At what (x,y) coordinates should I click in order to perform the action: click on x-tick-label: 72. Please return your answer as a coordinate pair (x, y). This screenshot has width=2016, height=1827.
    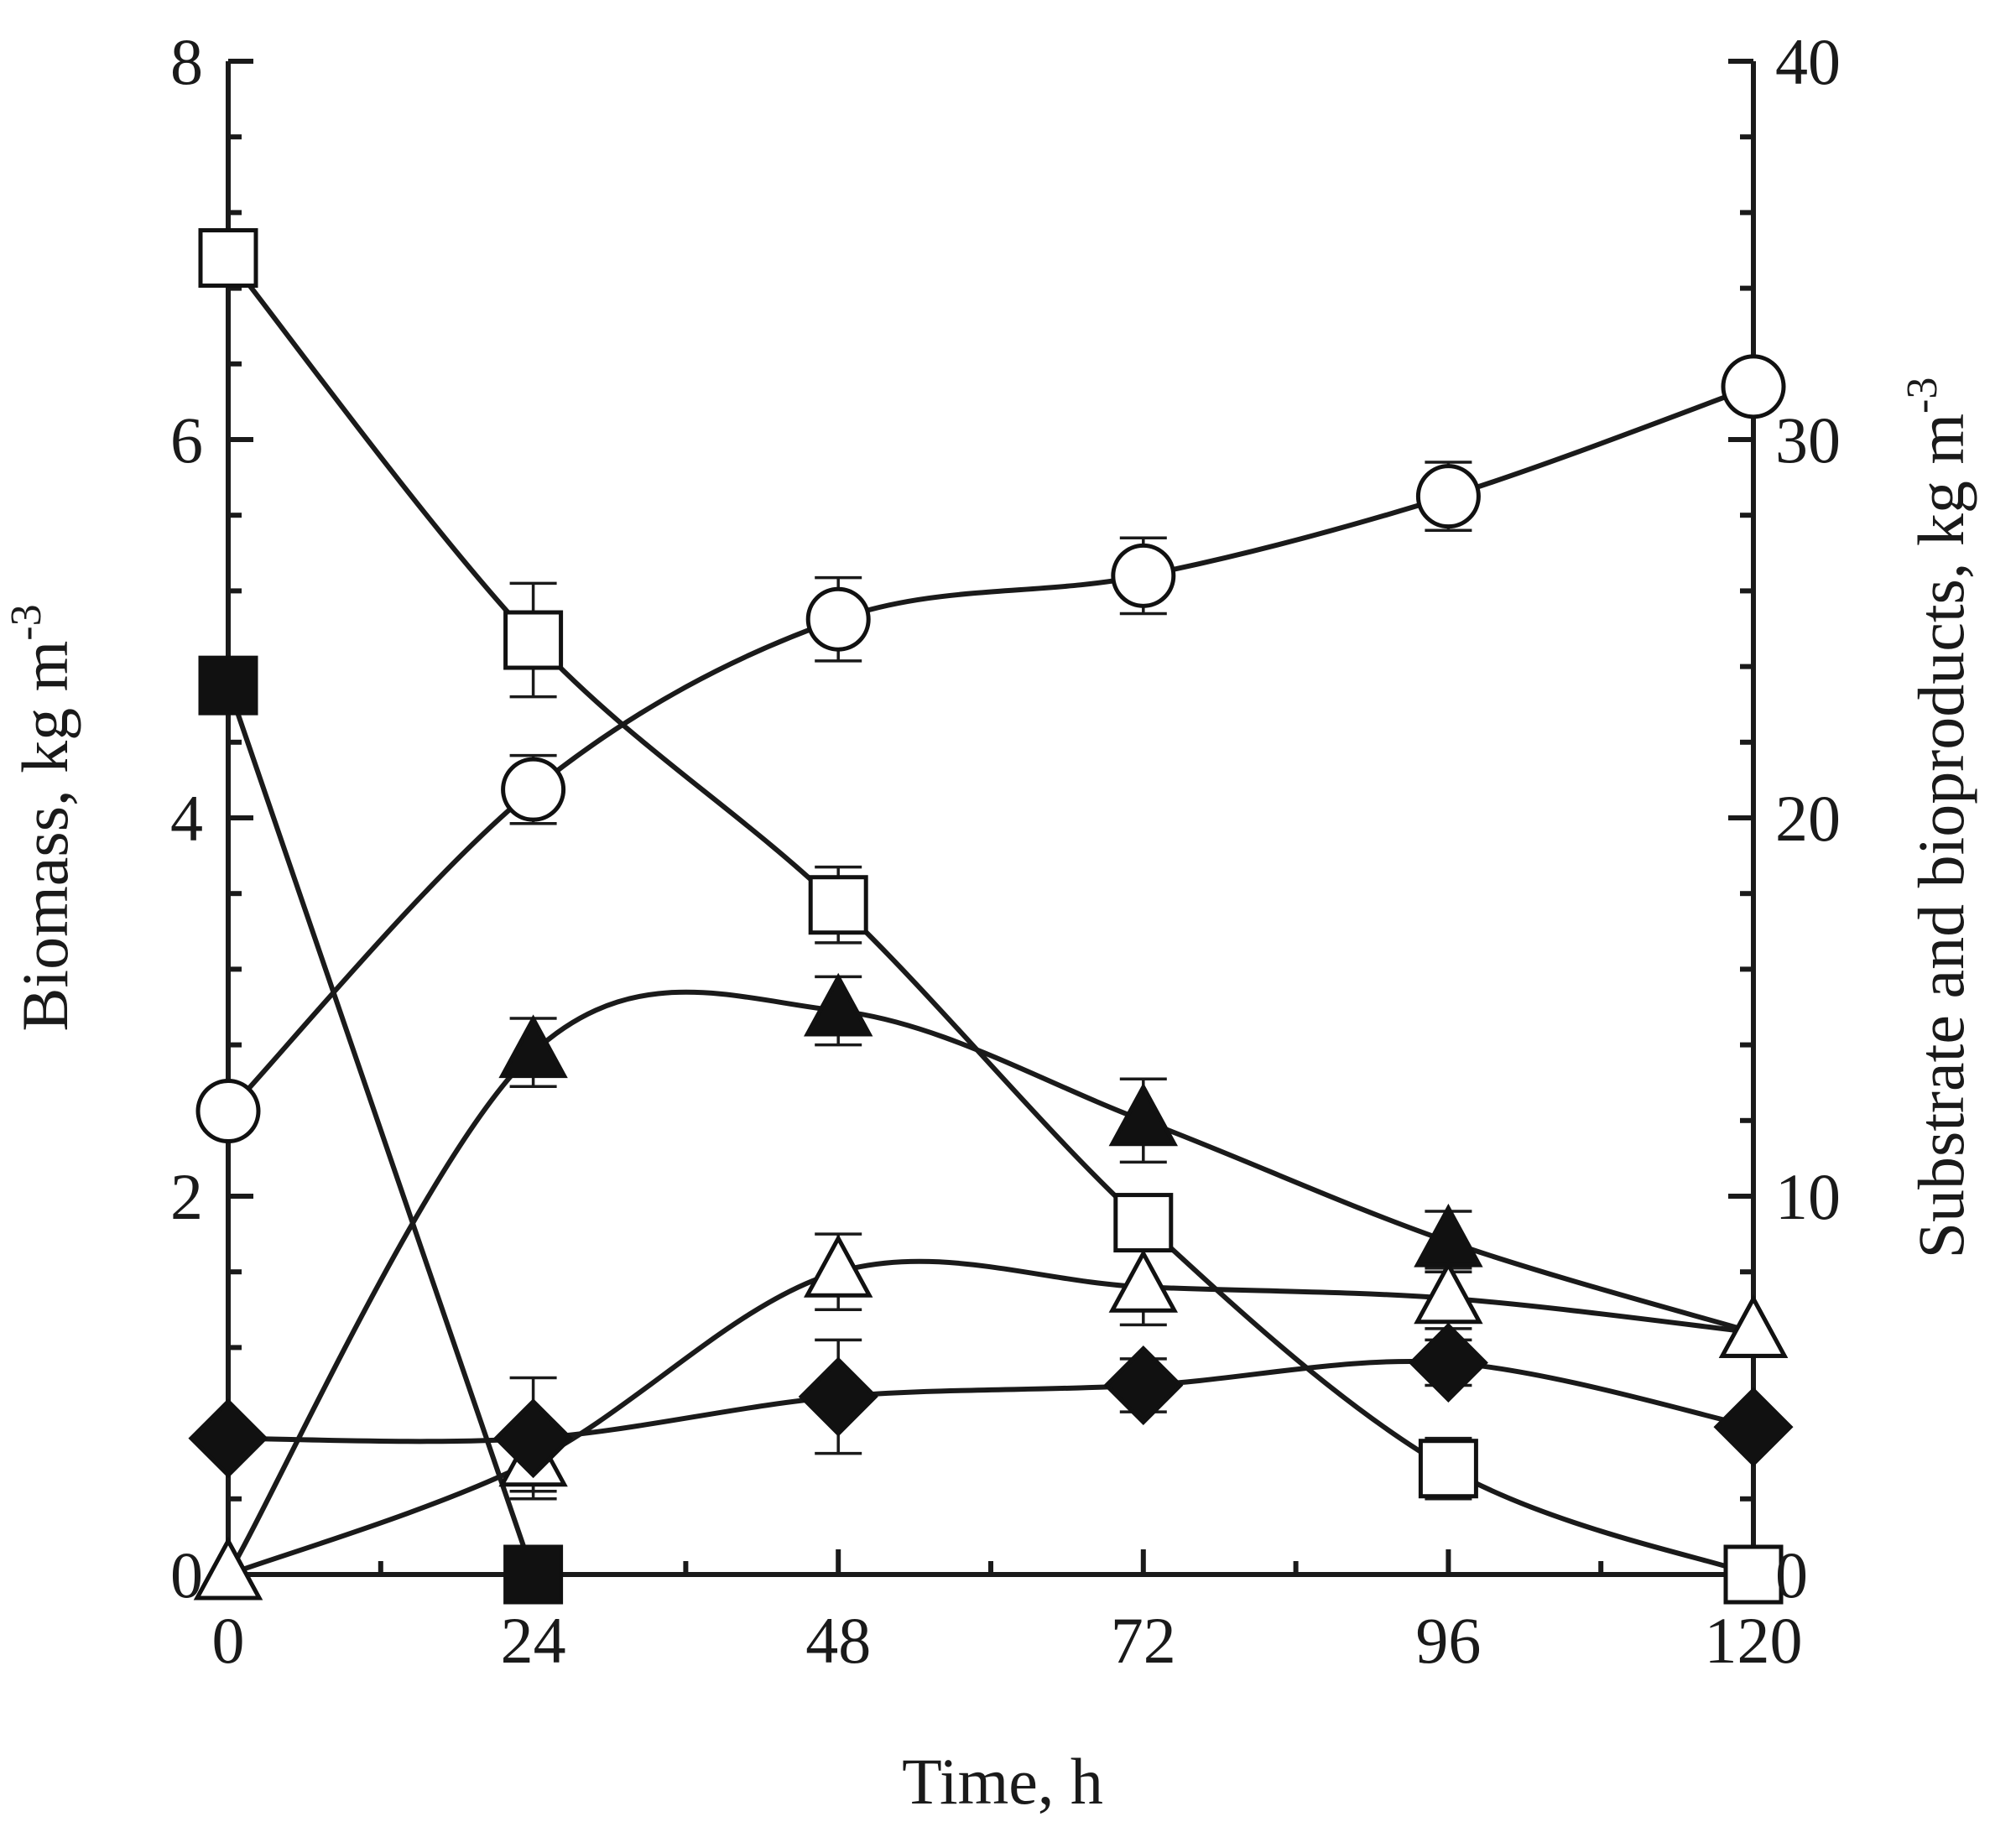
    Looking at the image, I should click on (1144, 1641).